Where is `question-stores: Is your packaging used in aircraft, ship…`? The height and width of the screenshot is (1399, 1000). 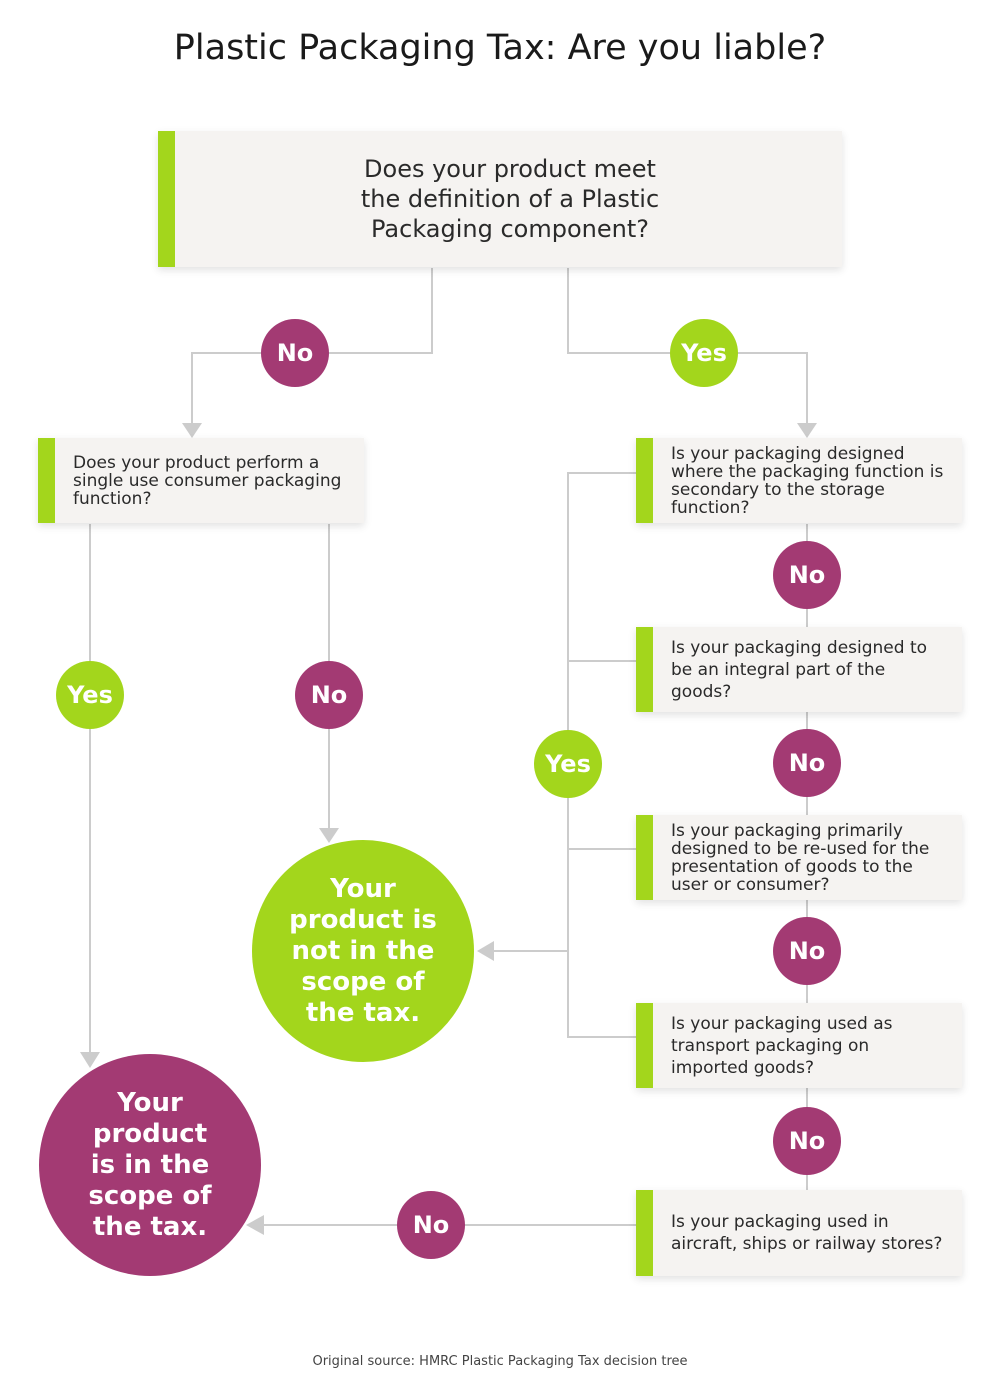
question-stores: Is your packaging used in aircraft, ship… is located at coordinates (799, 1233).